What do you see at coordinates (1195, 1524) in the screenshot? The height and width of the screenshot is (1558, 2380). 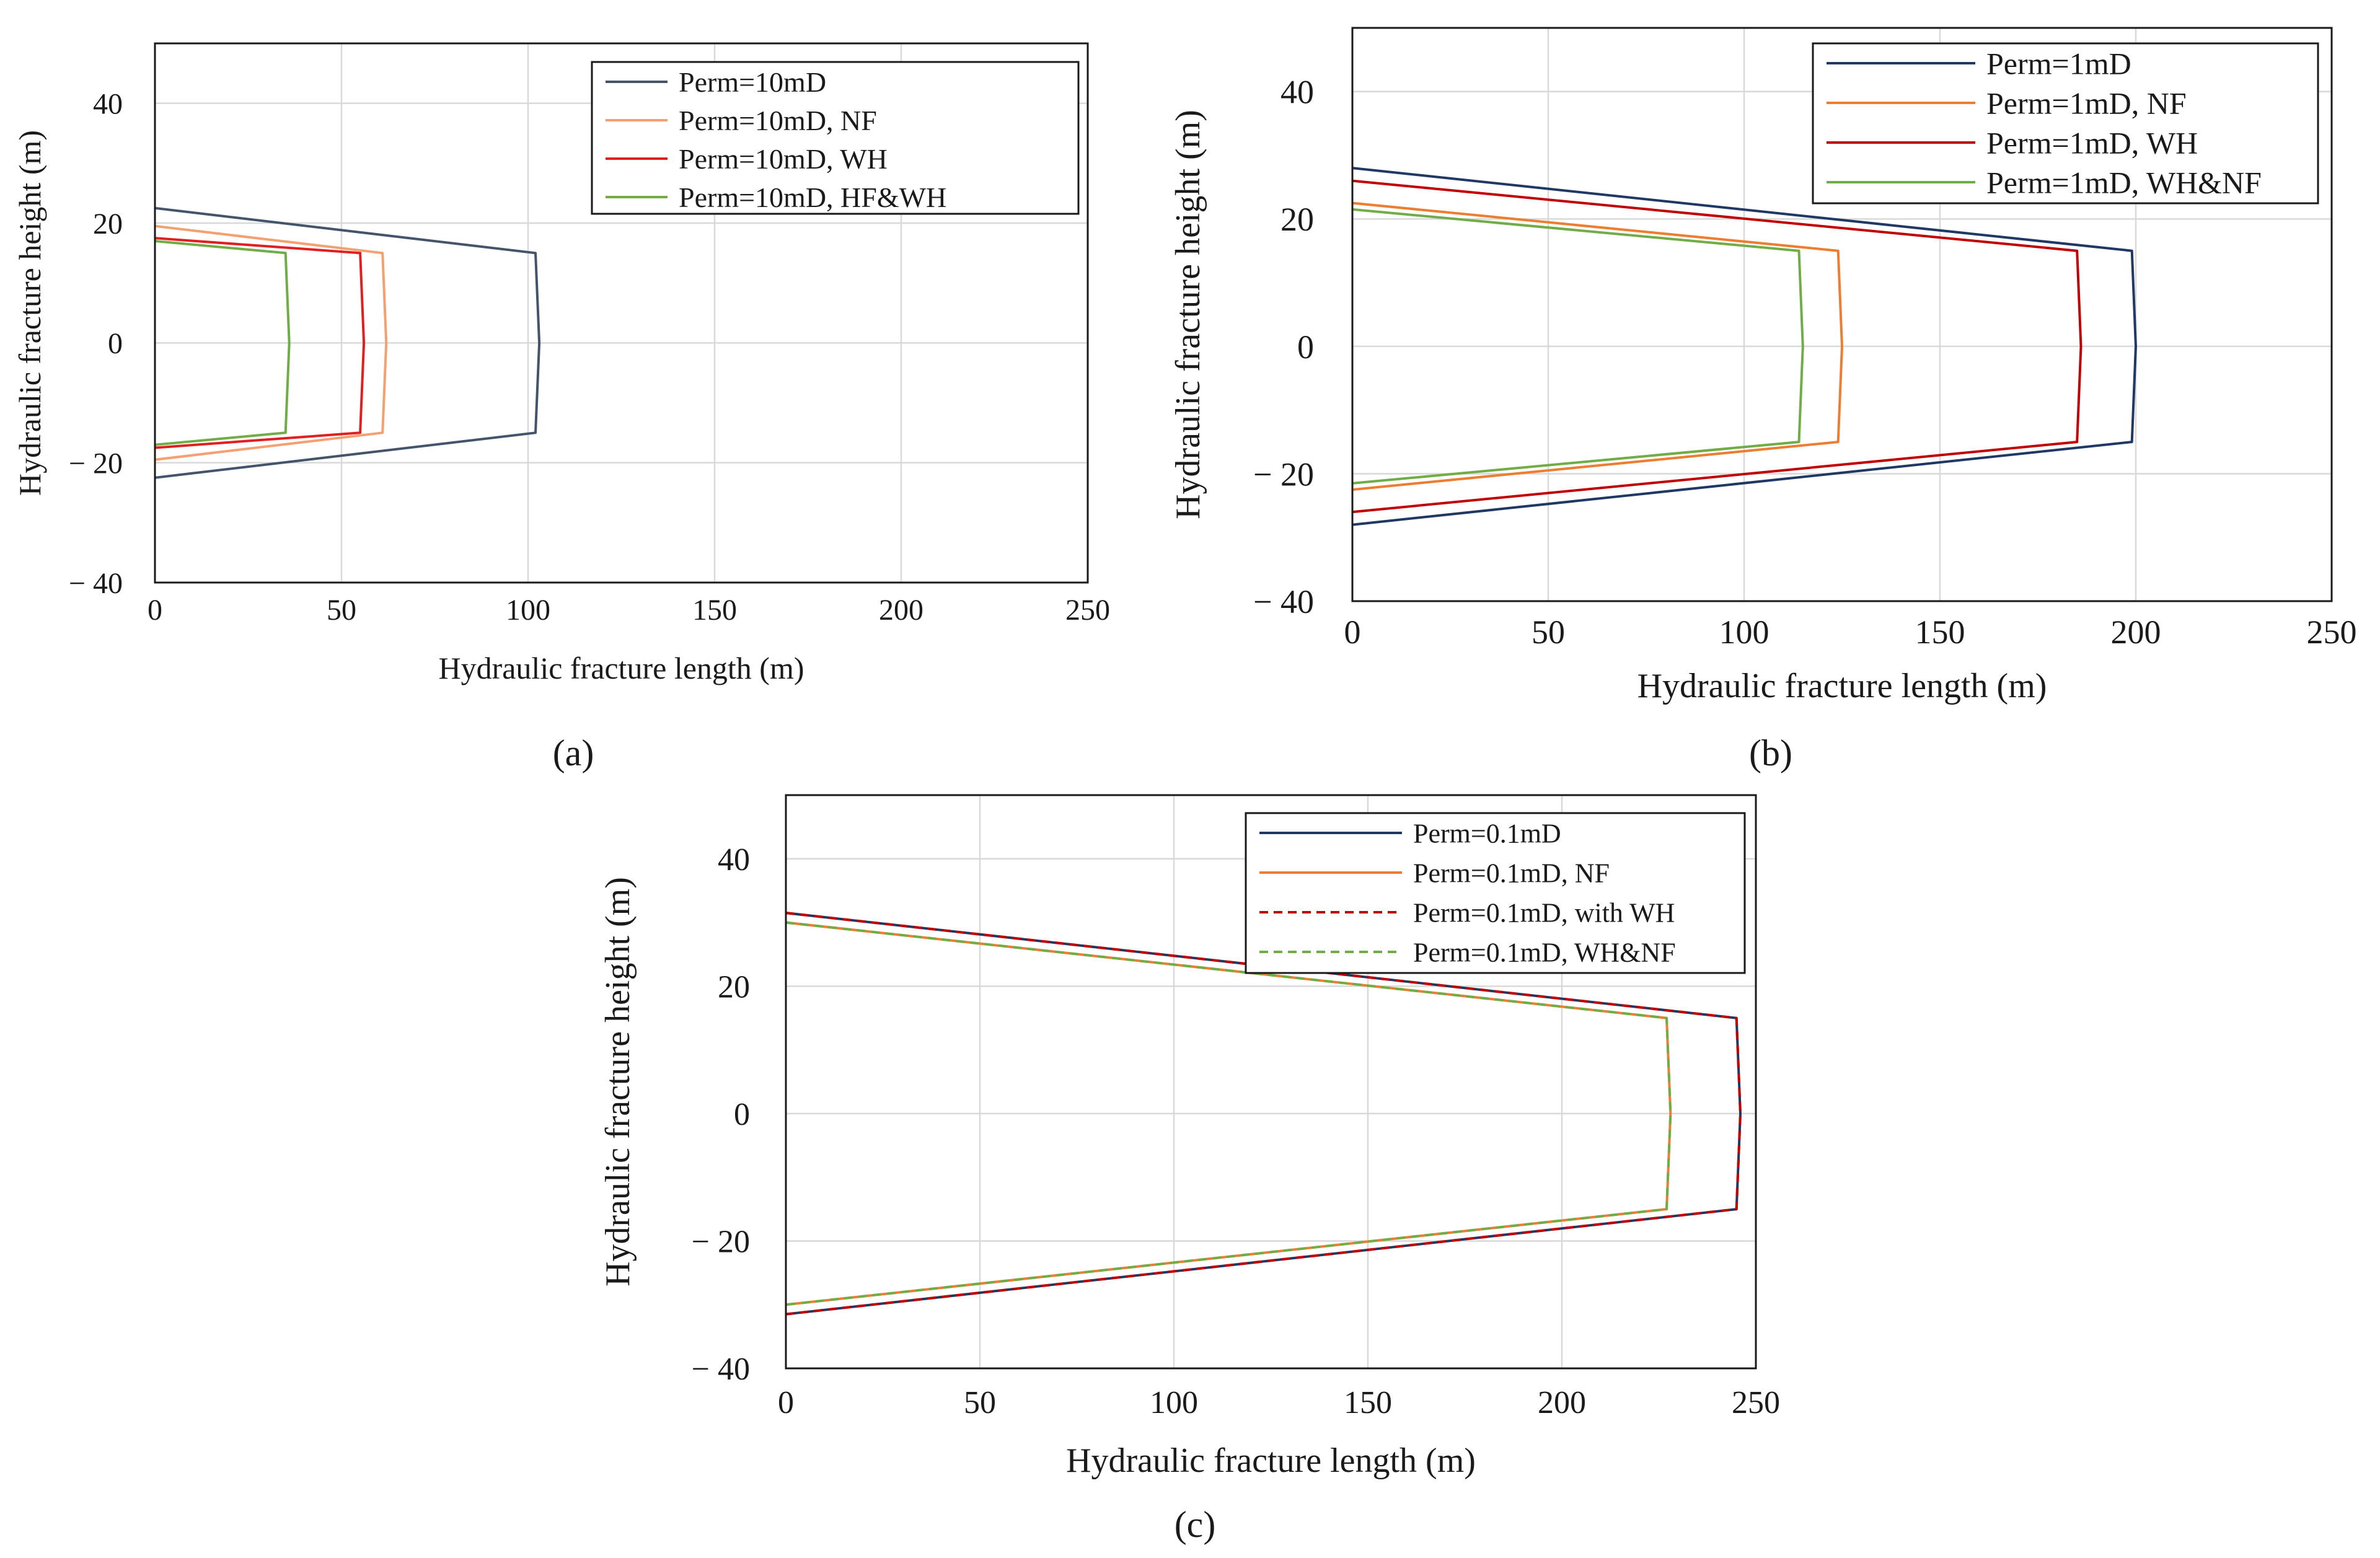 I see `panel-label: (c)` at bounding box center [1195, 1524].